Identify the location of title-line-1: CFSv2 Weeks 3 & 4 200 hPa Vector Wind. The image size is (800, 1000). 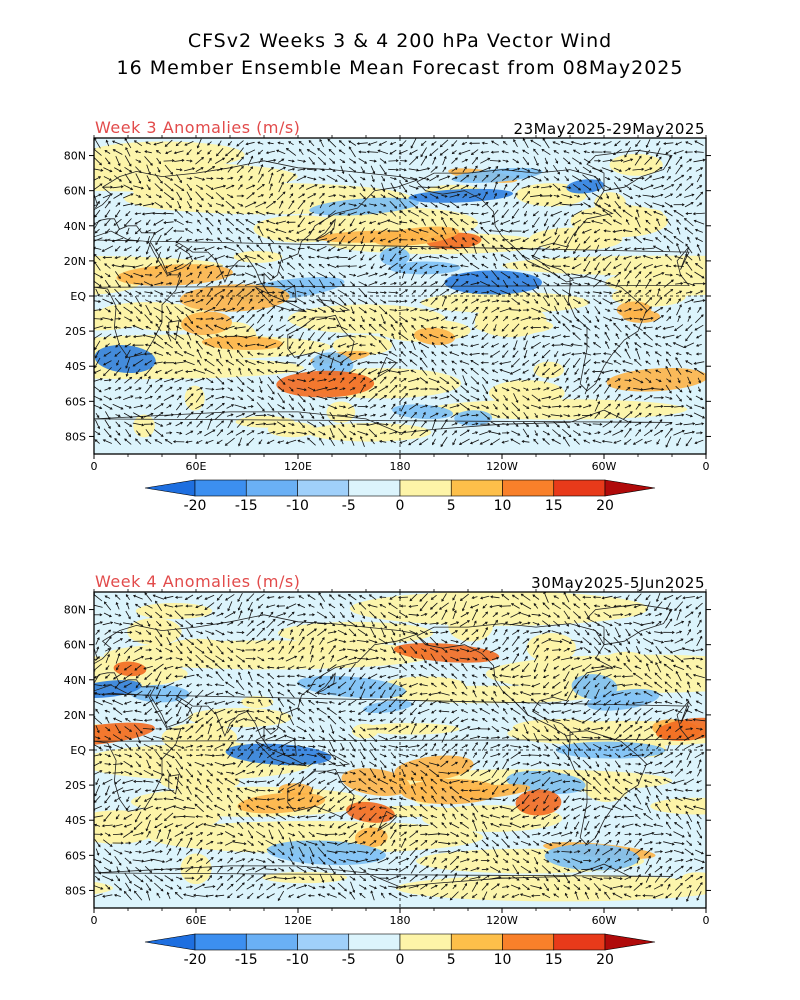
(400, 41).